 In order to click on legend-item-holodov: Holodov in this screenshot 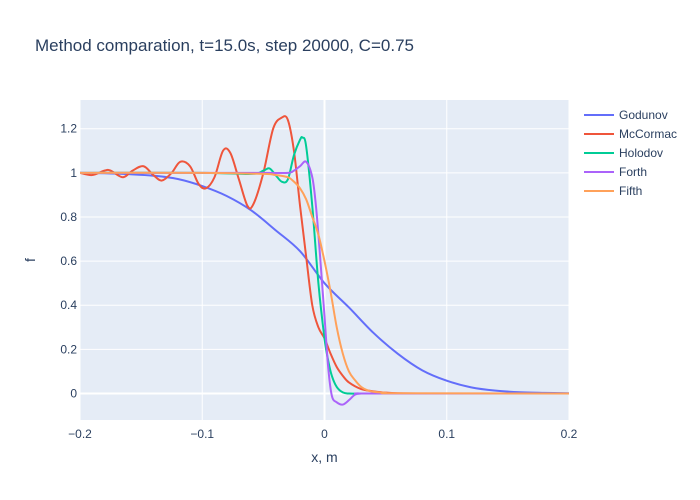, I will do `click(623, 153)`.